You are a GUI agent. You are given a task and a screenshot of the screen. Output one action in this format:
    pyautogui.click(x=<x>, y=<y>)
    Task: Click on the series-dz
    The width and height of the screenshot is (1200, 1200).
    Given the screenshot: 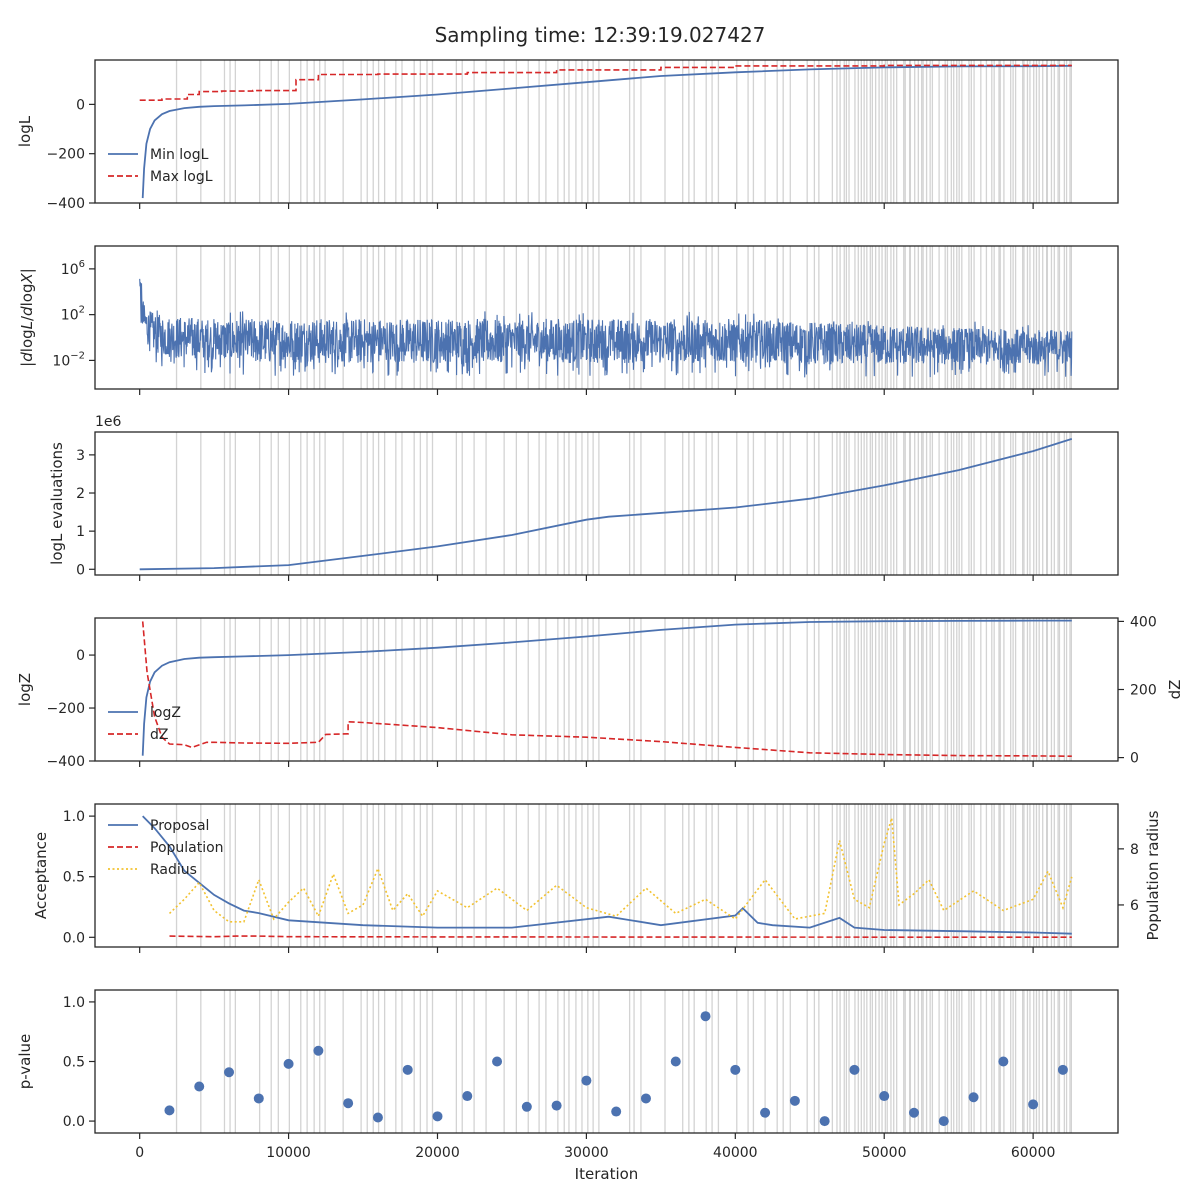 What is the action you would take?
    pyautogui.click(x=606, y=689)
    